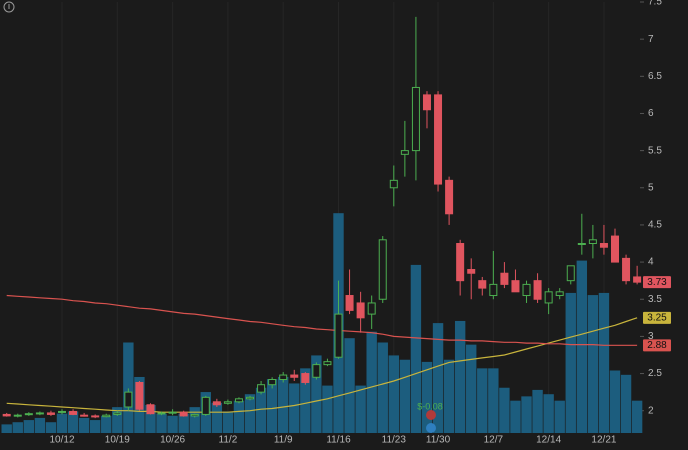 Image resolution: width=688 pixels, height=450 pixels. I want to click on x-tick-label: 10/12, so click(61, 440).